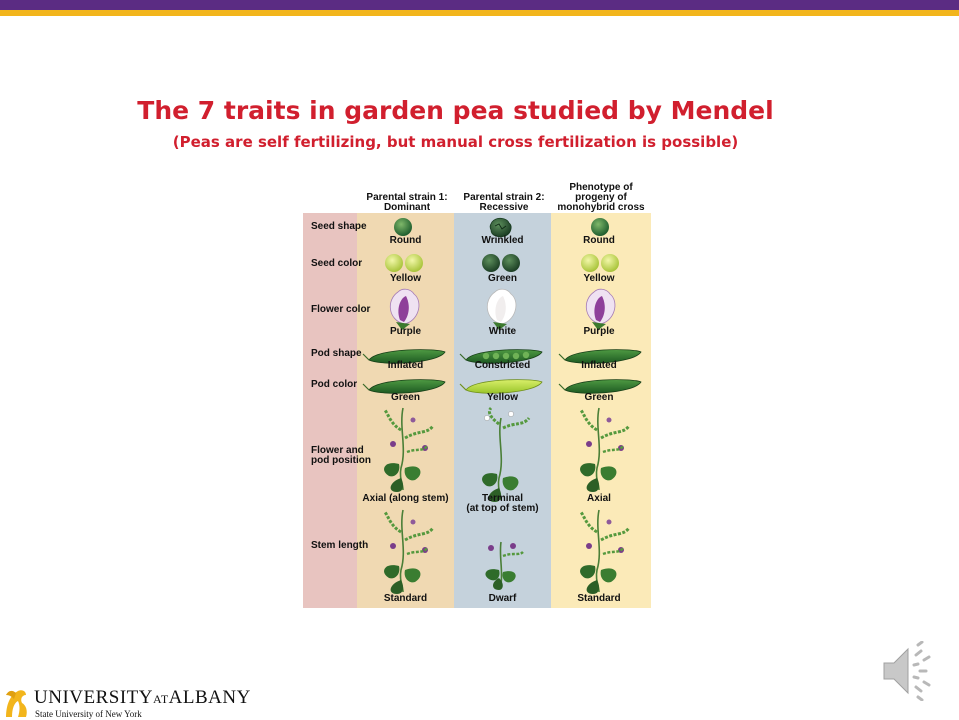  What do you see at coordinates (209, 697) in the screenshot?
I see `logo-albany: ALBANY` at bounding box center [209, 697].